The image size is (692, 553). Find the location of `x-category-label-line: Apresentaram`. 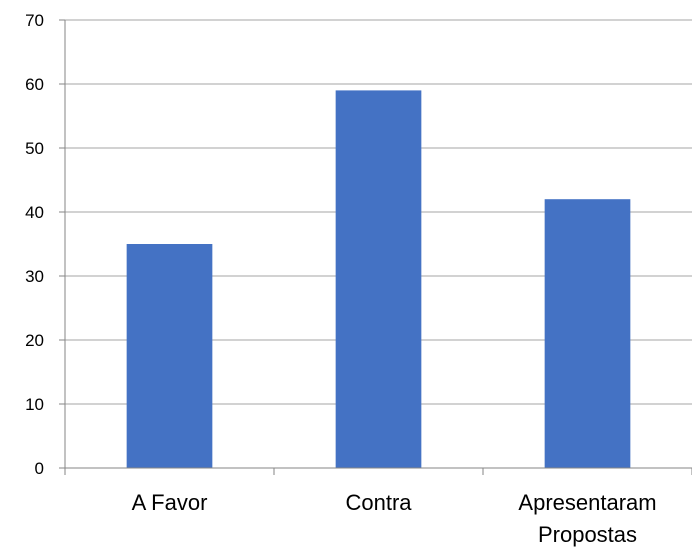

x-category-label-line: Apresentaram is located at coordinates (587, 502).